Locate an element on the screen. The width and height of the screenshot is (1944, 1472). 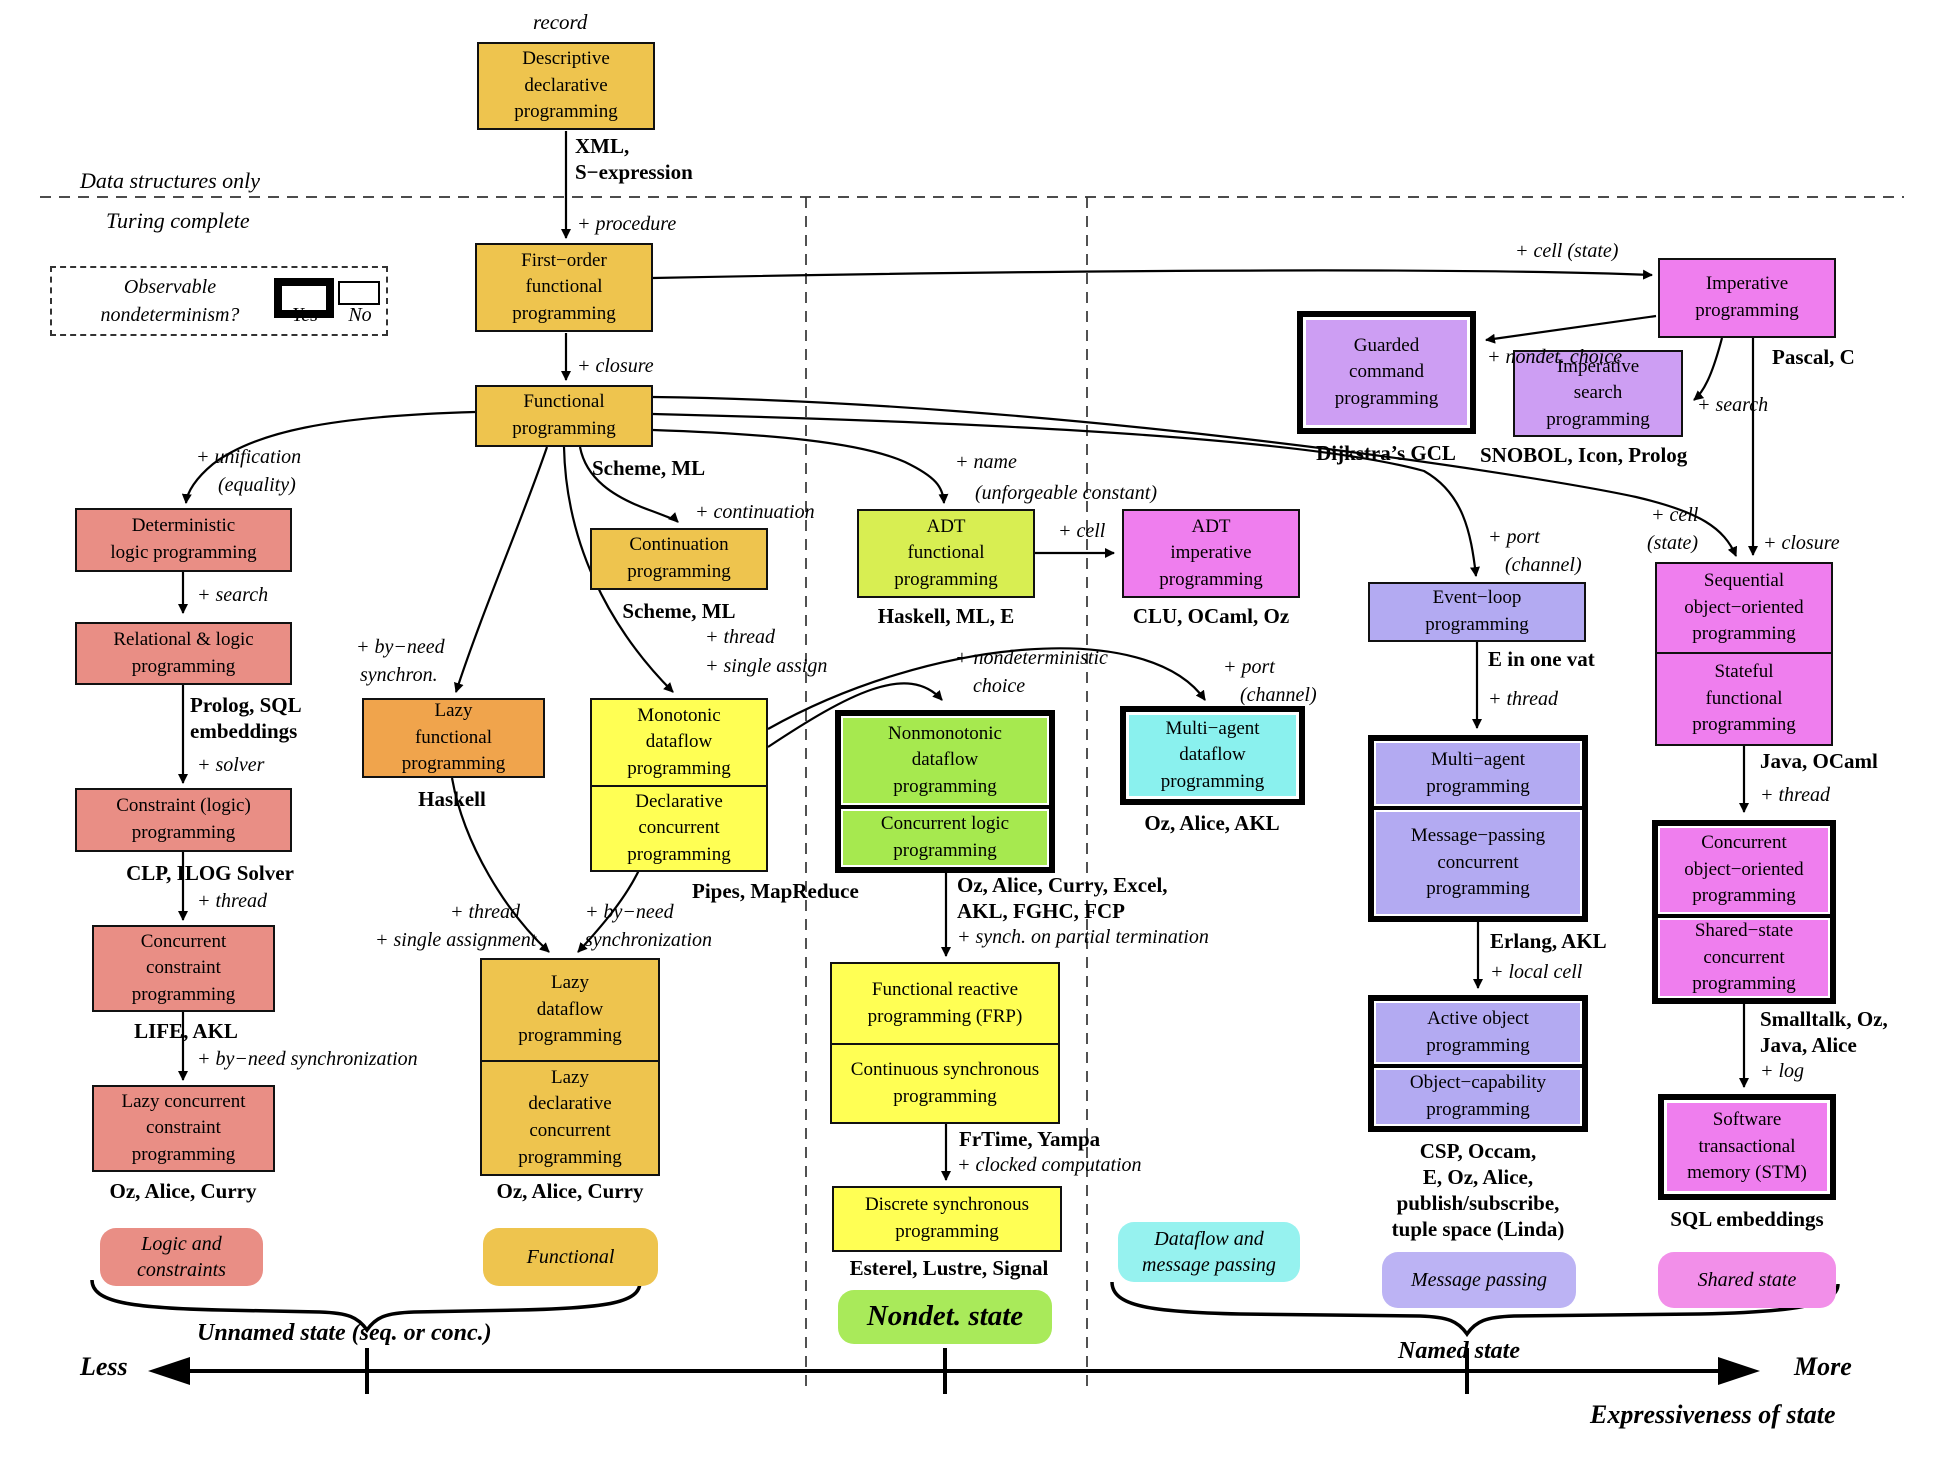
language-label: Scheme, ML is located at coordinates (679, 611).